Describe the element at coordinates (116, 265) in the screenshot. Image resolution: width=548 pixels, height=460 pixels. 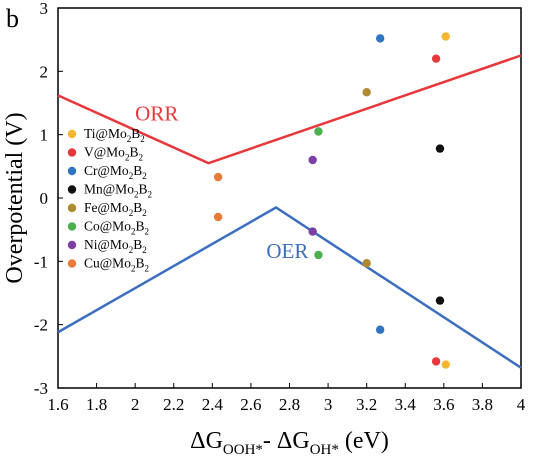
I see `legend-entry: Cu@Mo2B2` at that location.